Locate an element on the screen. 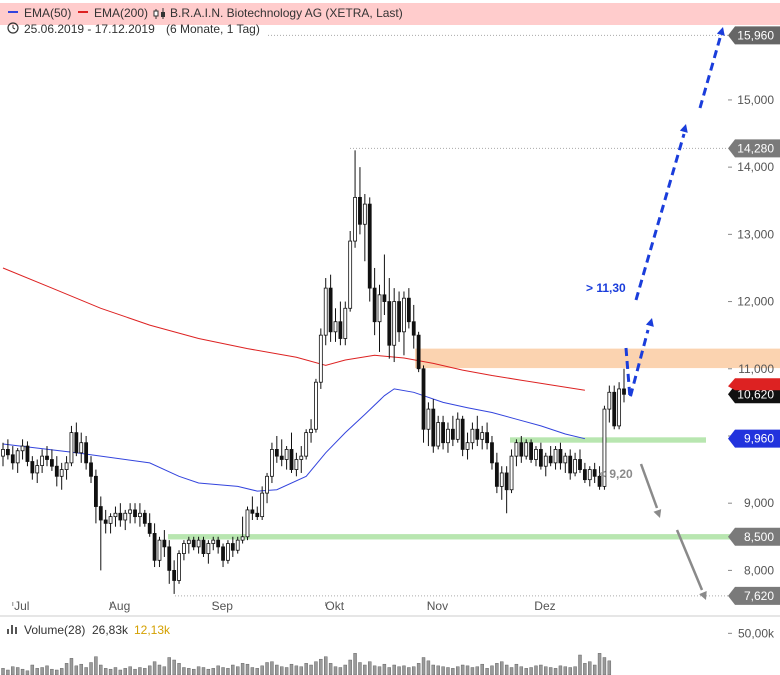 The height and width of the screenshot is (675, 780). price-badge: 14,280 is located at coordinates (754, 148).